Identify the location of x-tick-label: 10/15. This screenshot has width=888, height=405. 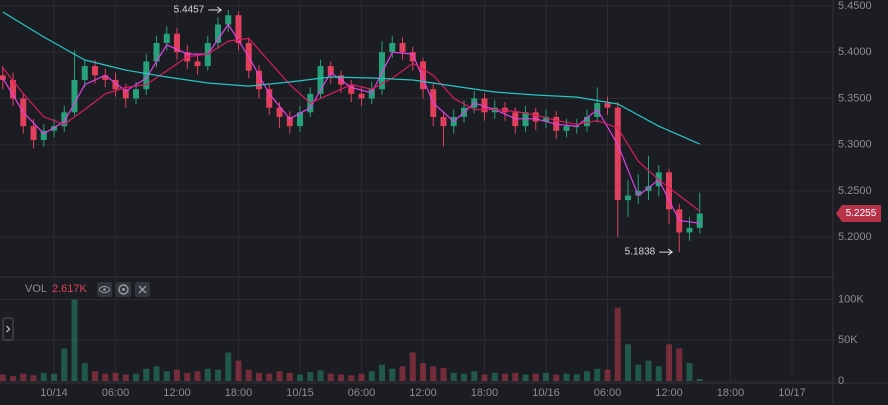
(300, 393).